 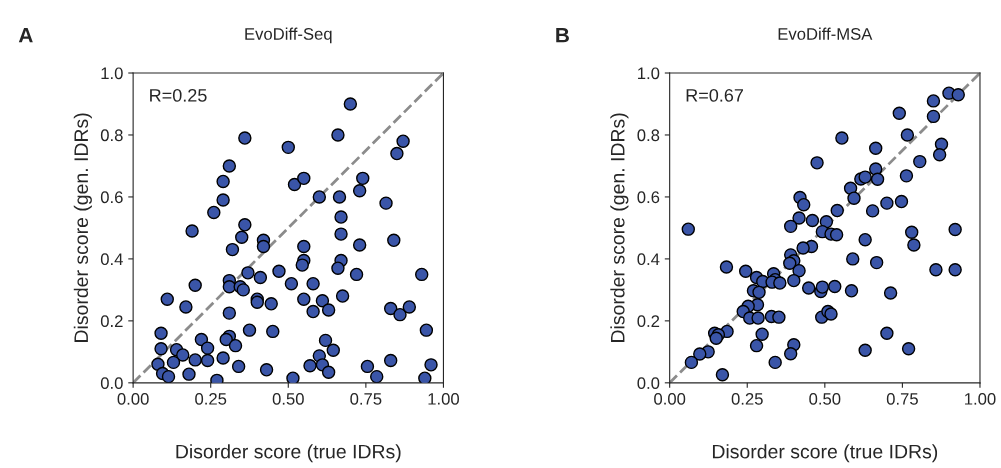 What do you see at coordinates (714, 95) in the screenshot?
I see `annotation: R=0.67` at bounding box center [714, 95].